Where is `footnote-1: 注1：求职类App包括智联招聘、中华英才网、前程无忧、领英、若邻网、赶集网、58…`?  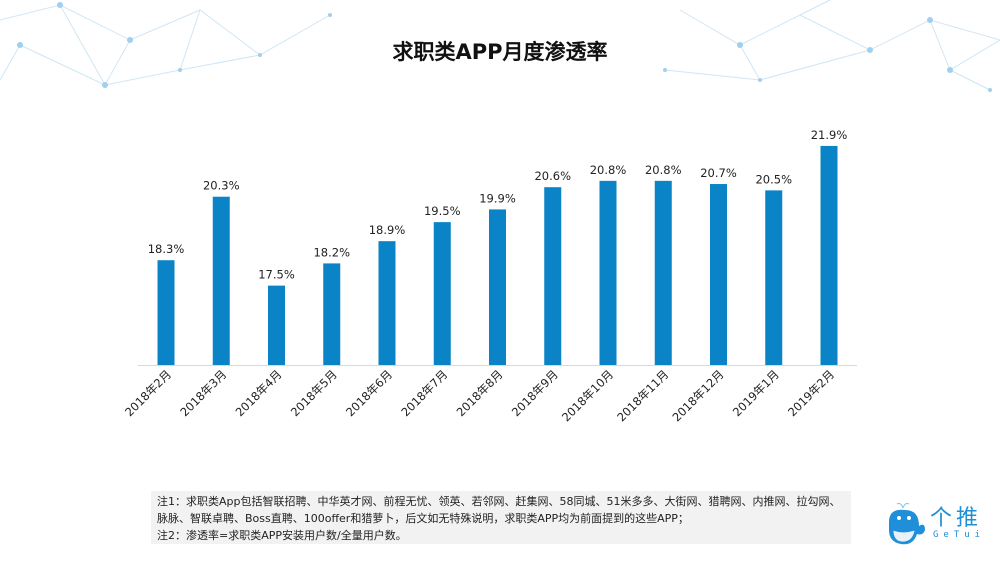
footnote-1: 注1：求职类App包括智联招聘、中华英才网、前程无忧、领英、若邻网、赶集网、58… is located at coordinates (499, 510).